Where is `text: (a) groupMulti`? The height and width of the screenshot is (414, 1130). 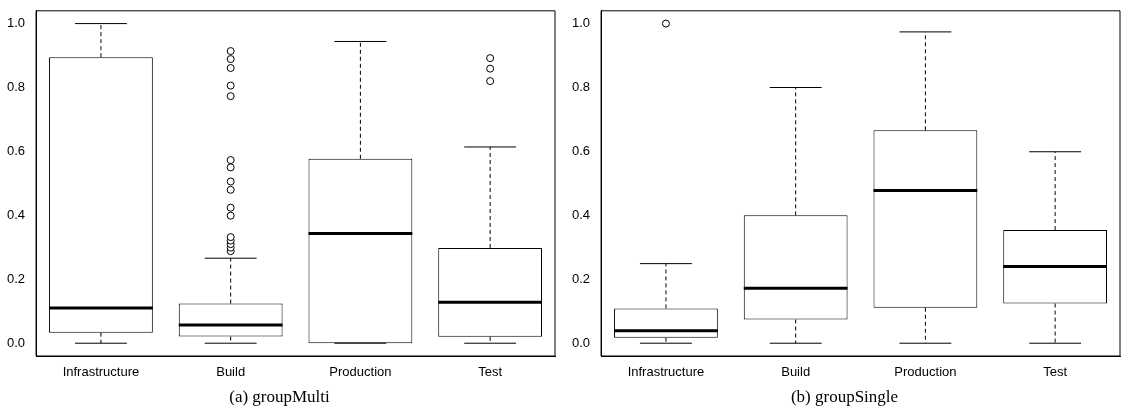 text: (a) groupMulti is located at coordinates (280, 397).